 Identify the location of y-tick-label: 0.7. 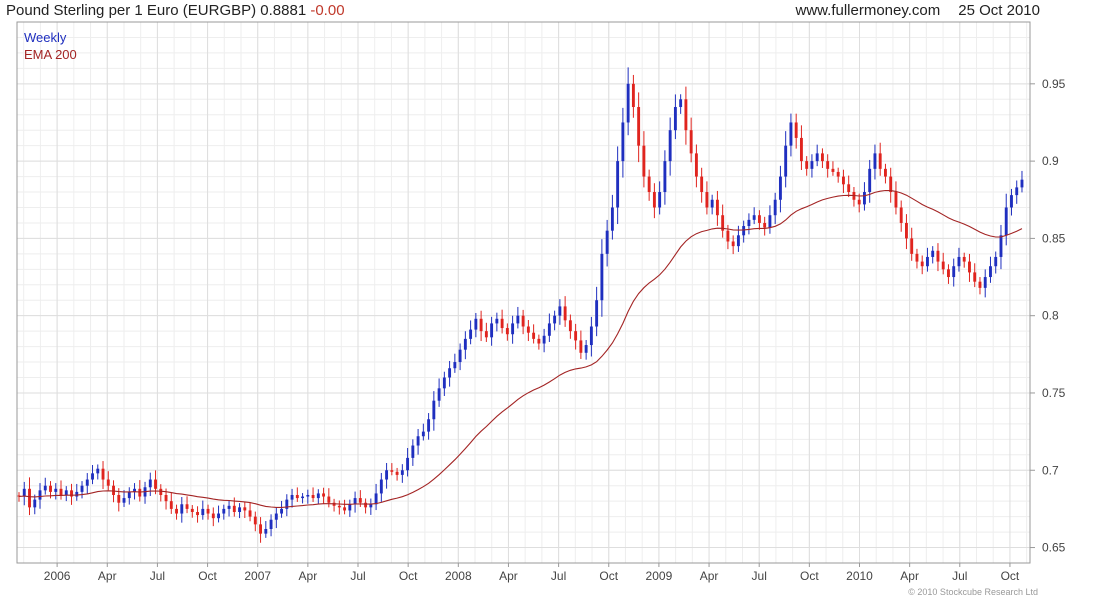
(1050, 470).